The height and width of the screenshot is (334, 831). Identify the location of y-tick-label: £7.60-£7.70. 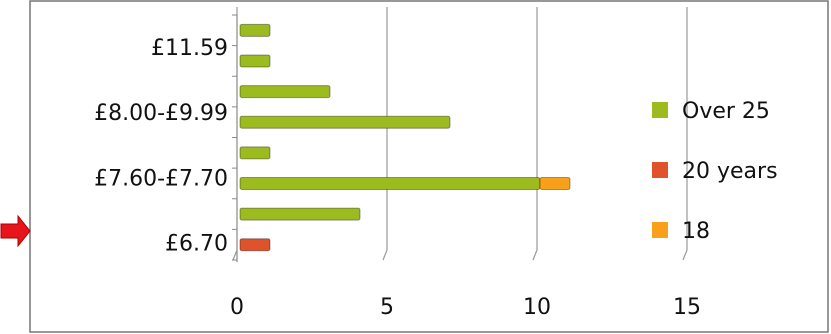
(161, 178).